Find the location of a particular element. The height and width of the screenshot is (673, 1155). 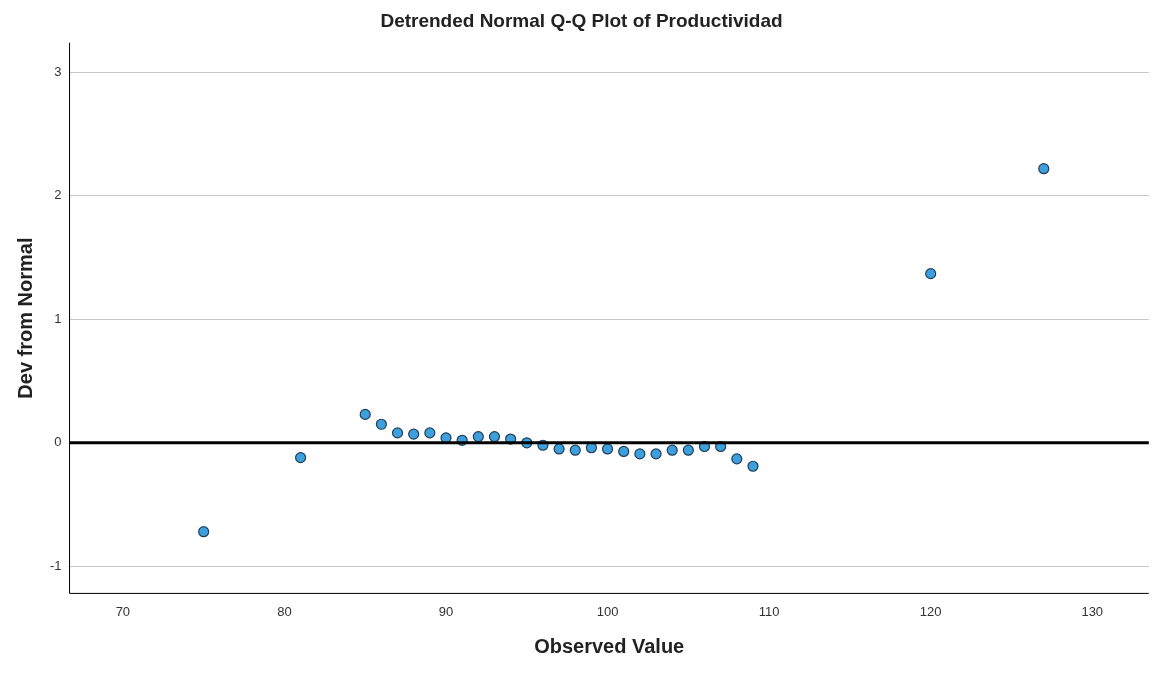

x-tick-label: 130 is located at coordinates (1092, 611).